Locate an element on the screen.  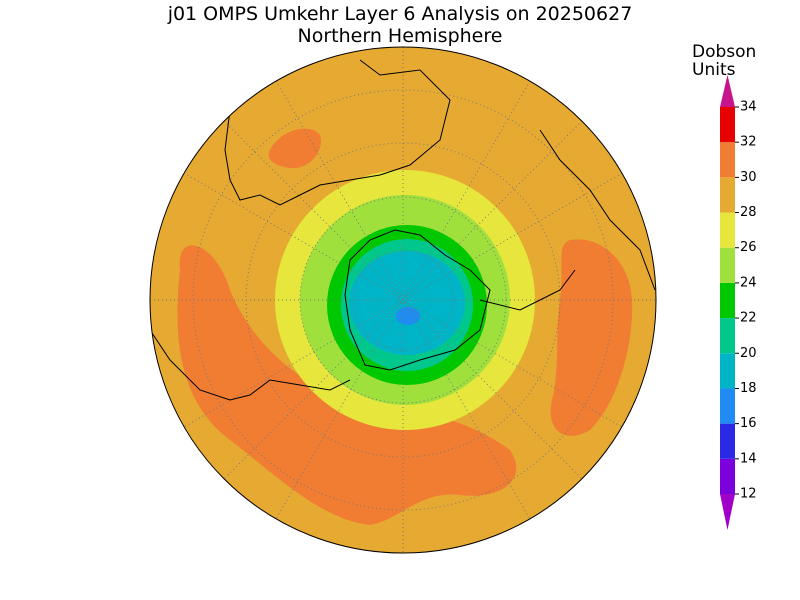
colorbar-tick-label: 20 is located at coordinates (748, 353).